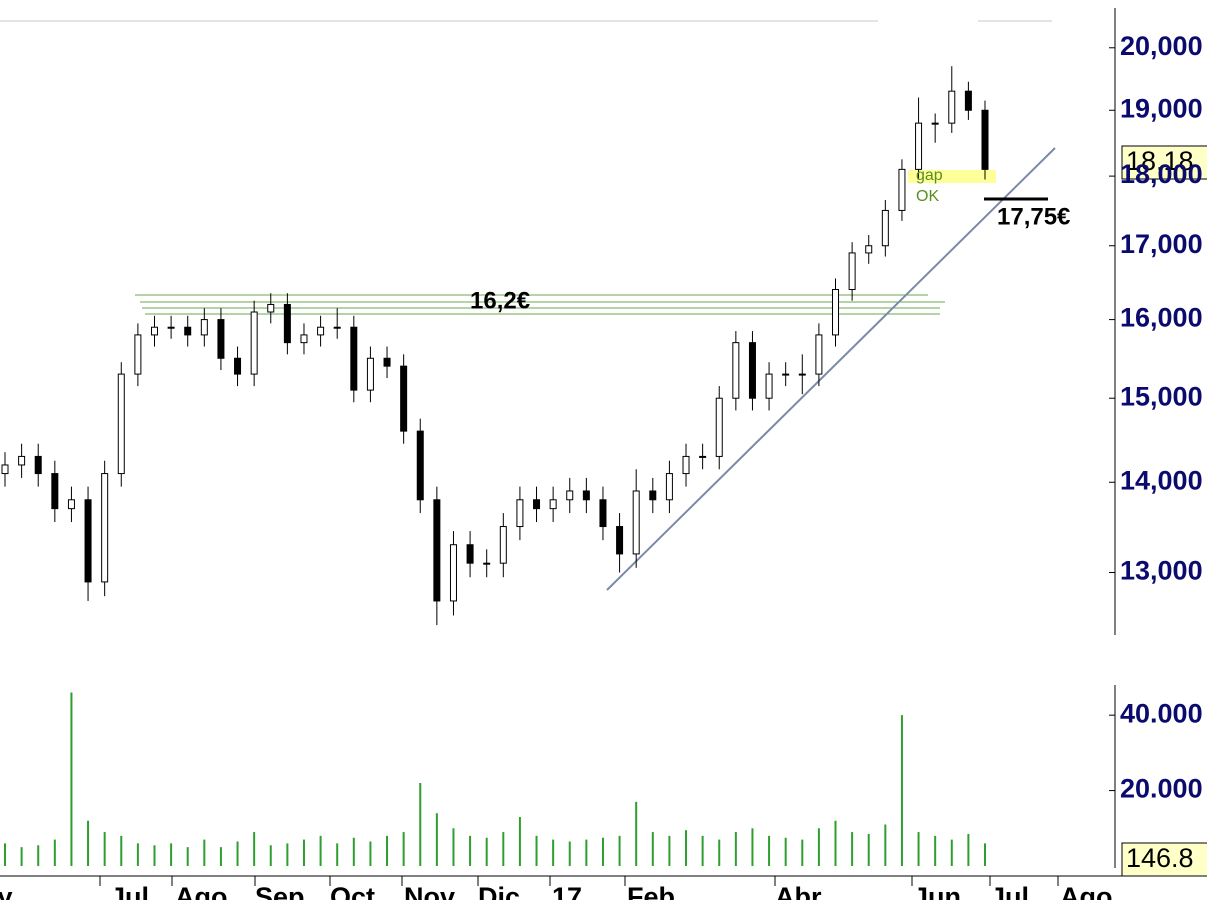  I want to click on x-tick-label: Abr, so click(798, 891).